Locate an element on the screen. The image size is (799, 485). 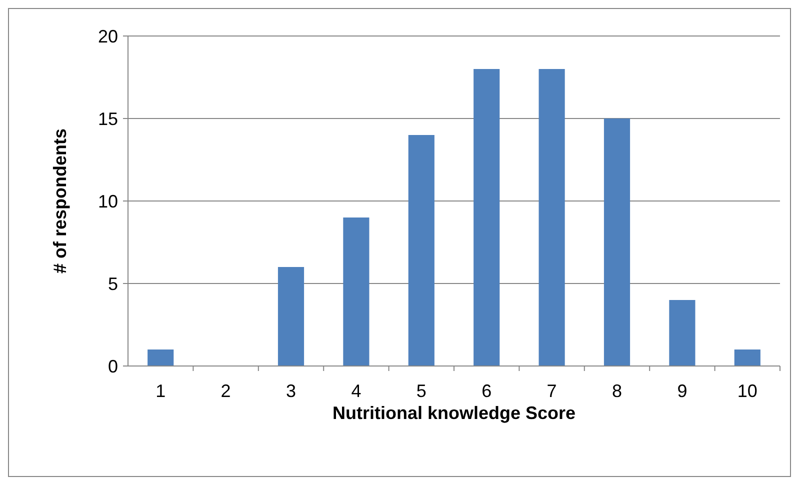
x-axis-title: Nutritional knowledge Score is located at coordinates (454, 413).